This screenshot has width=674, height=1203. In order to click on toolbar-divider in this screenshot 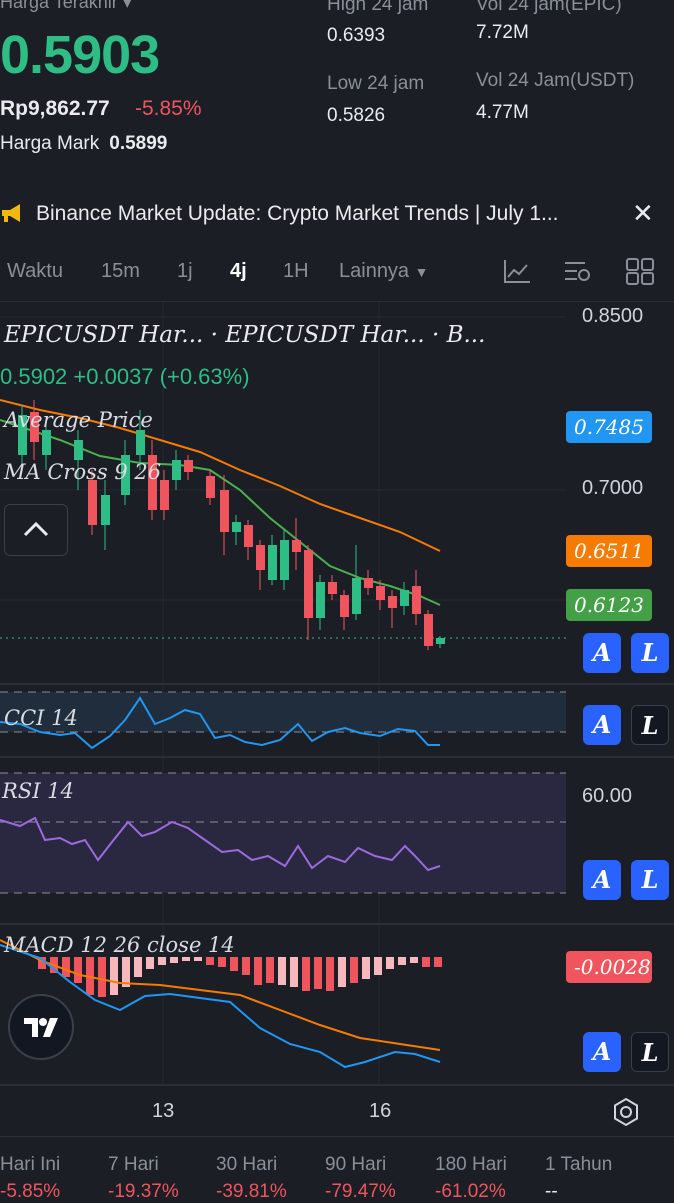, I will do `click(337, 301)`.